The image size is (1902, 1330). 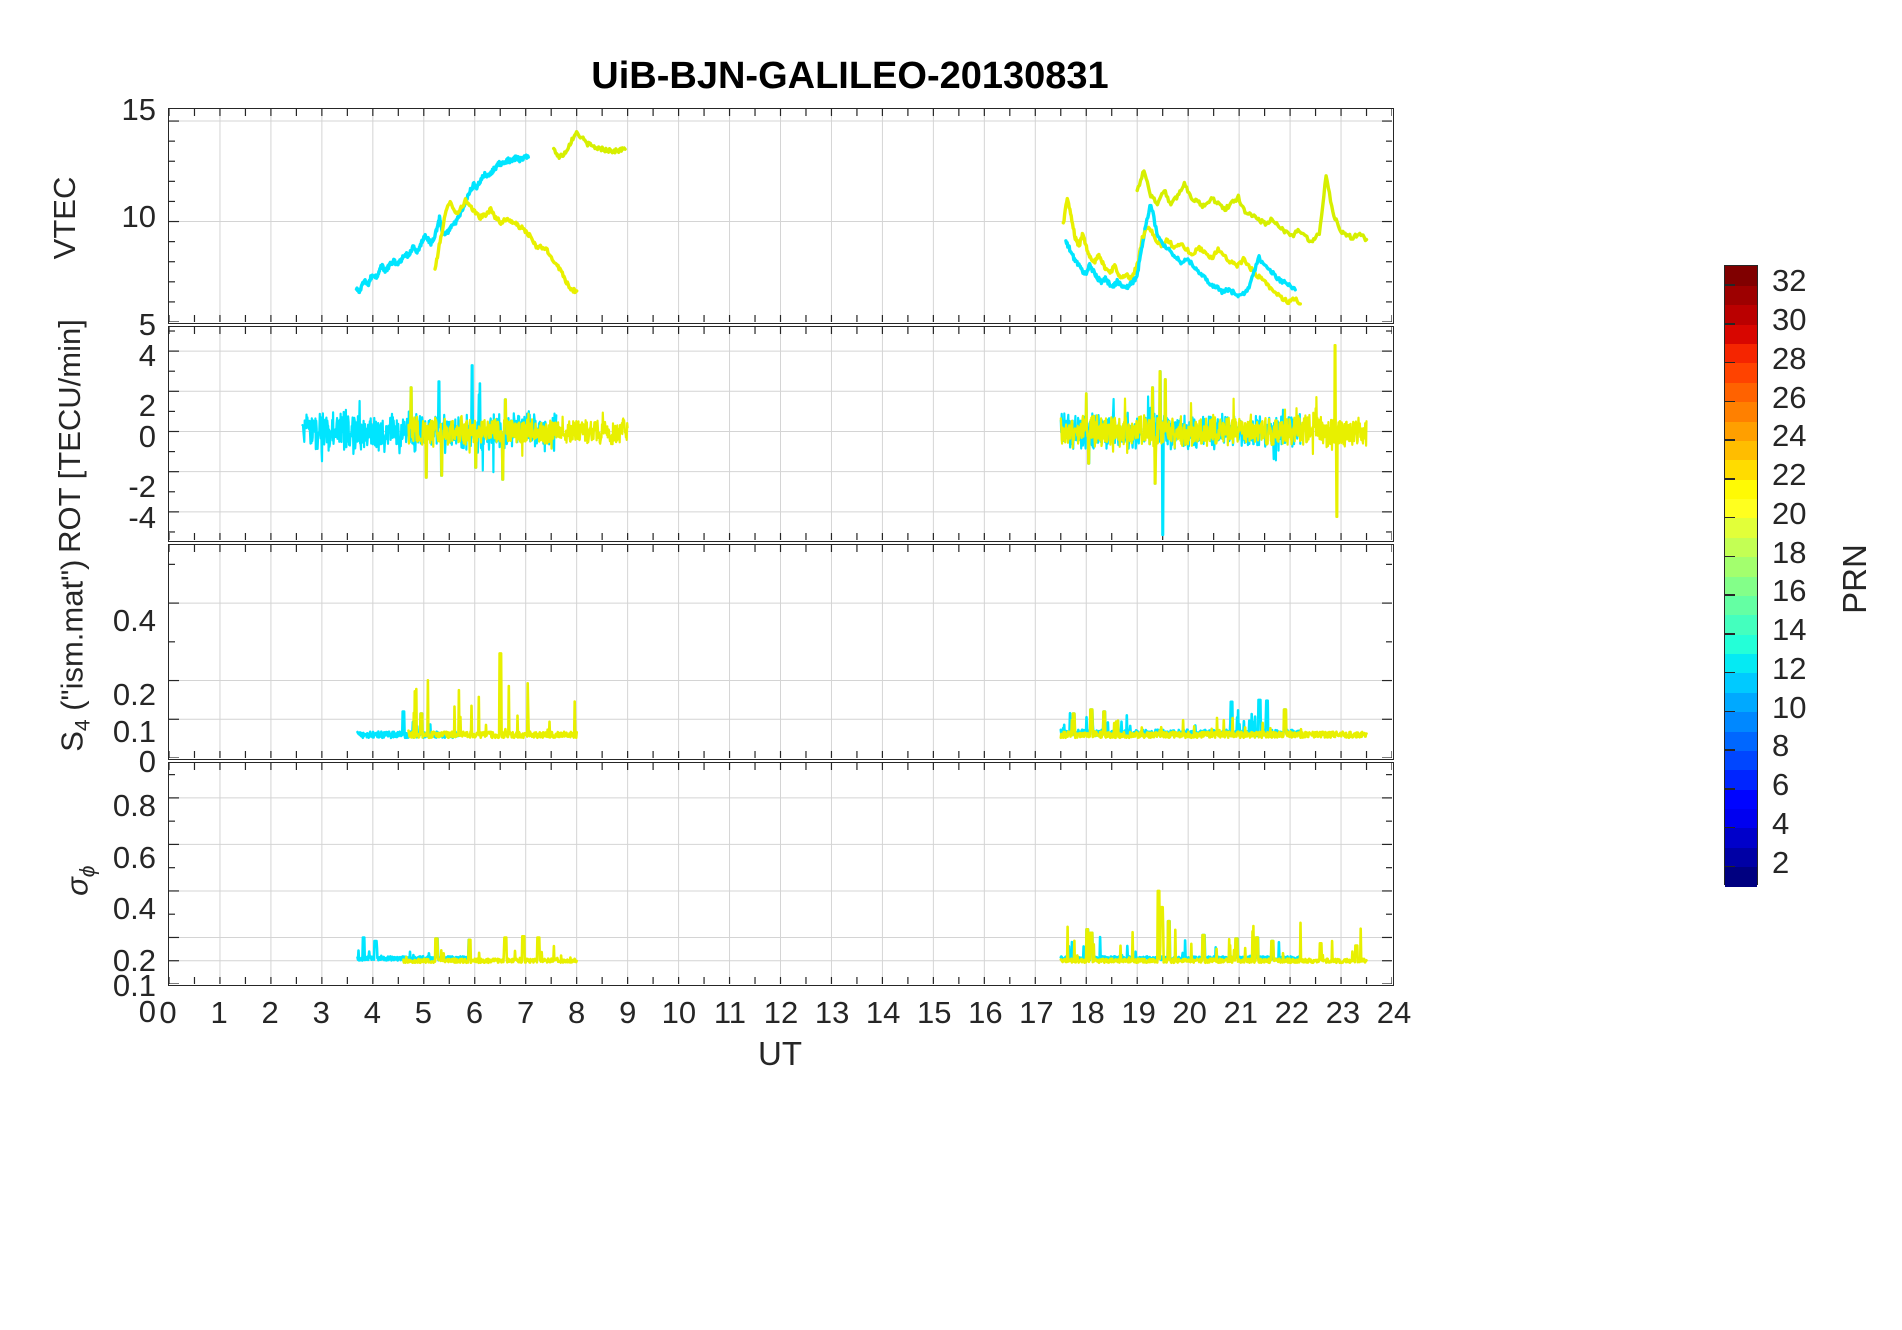 I want to click on panel-rot-ytick-1: 2, so click(x=147, y=405).